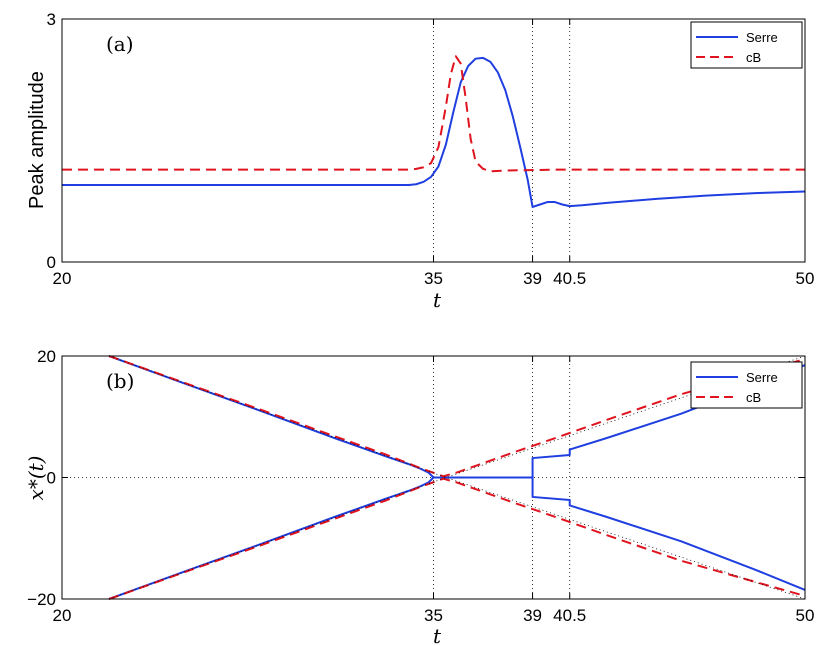 The image size is (822, 646). Describe the element at coordinates (120, 44) in the screenshot. I see `panel-label-a: (a)` at that location.